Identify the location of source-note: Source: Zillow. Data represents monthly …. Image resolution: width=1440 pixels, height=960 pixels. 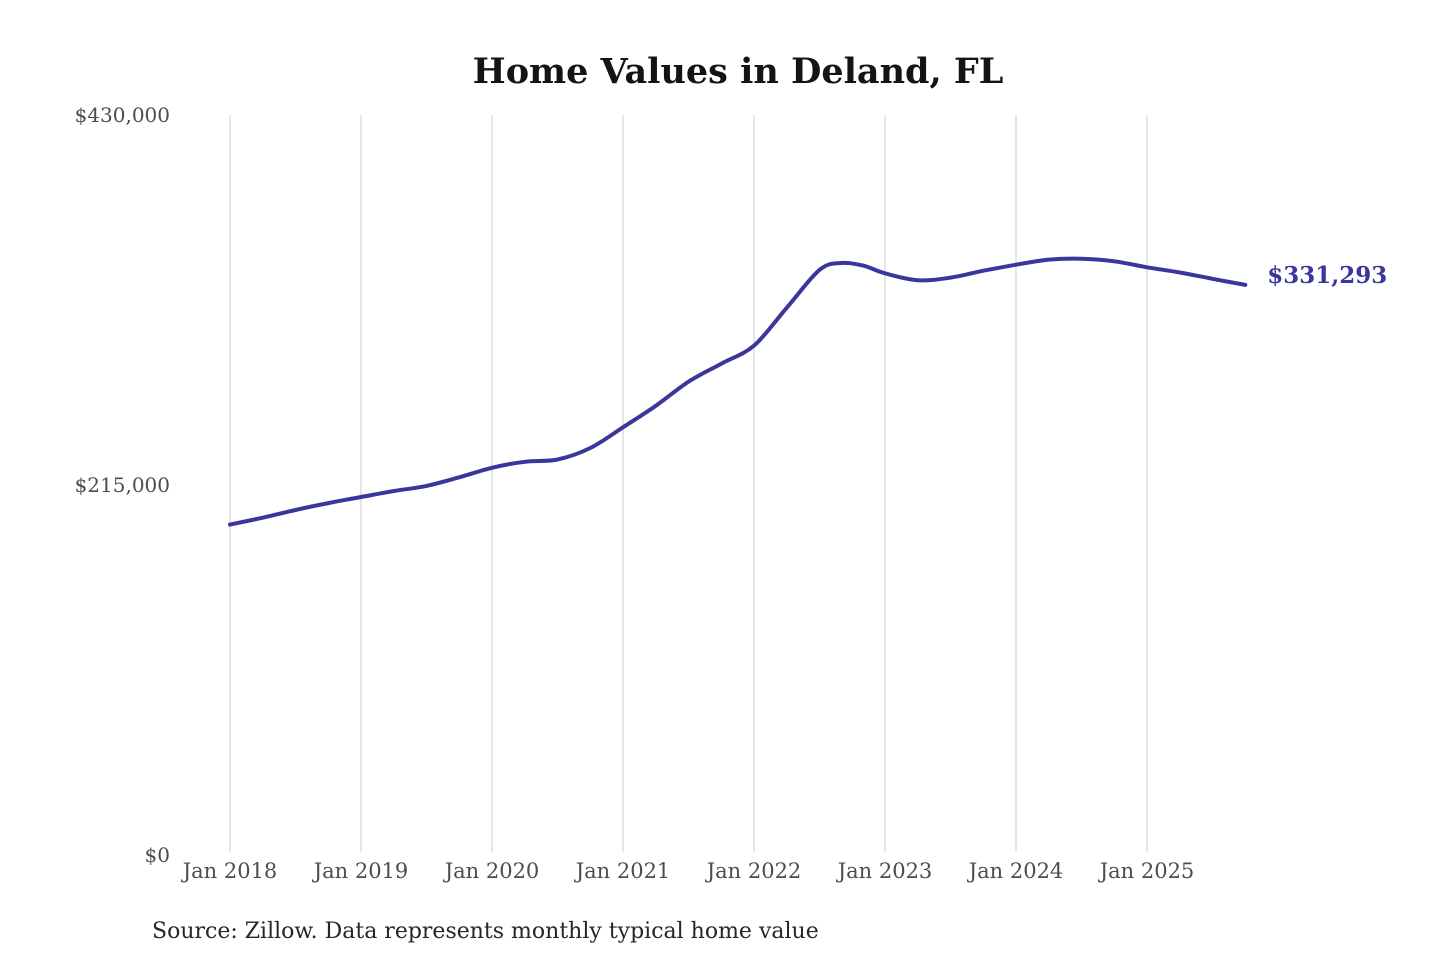
(485, 931).